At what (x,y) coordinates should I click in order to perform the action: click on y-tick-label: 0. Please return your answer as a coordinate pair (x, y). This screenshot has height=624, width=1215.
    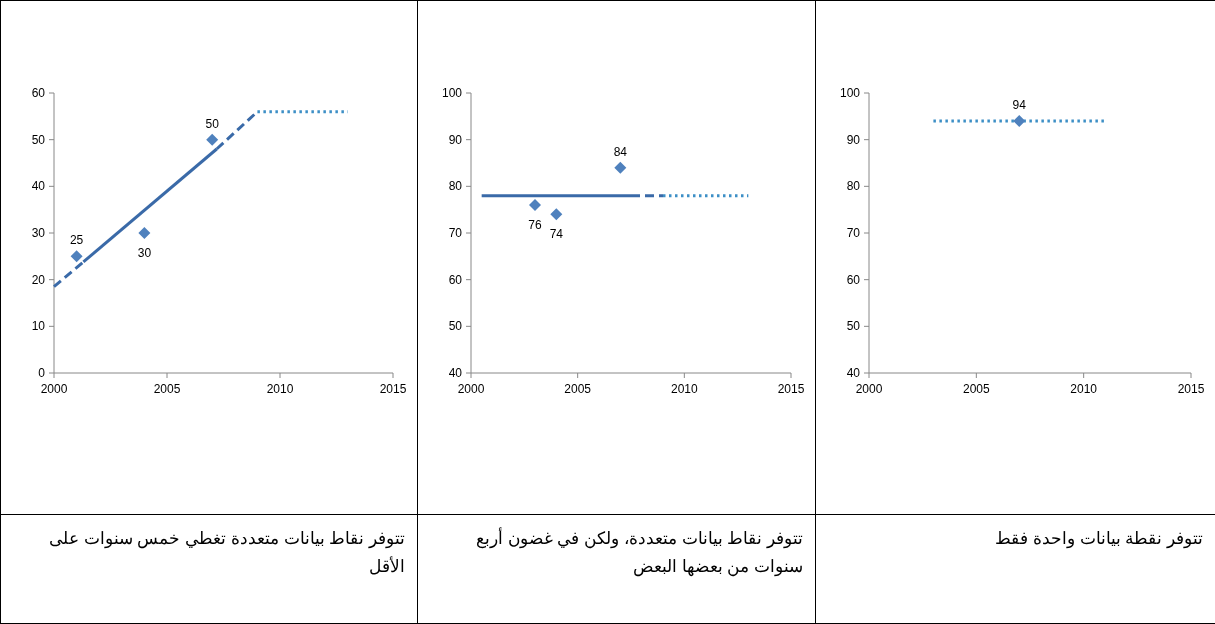
    Looking at the image, I should click on (42, 373).